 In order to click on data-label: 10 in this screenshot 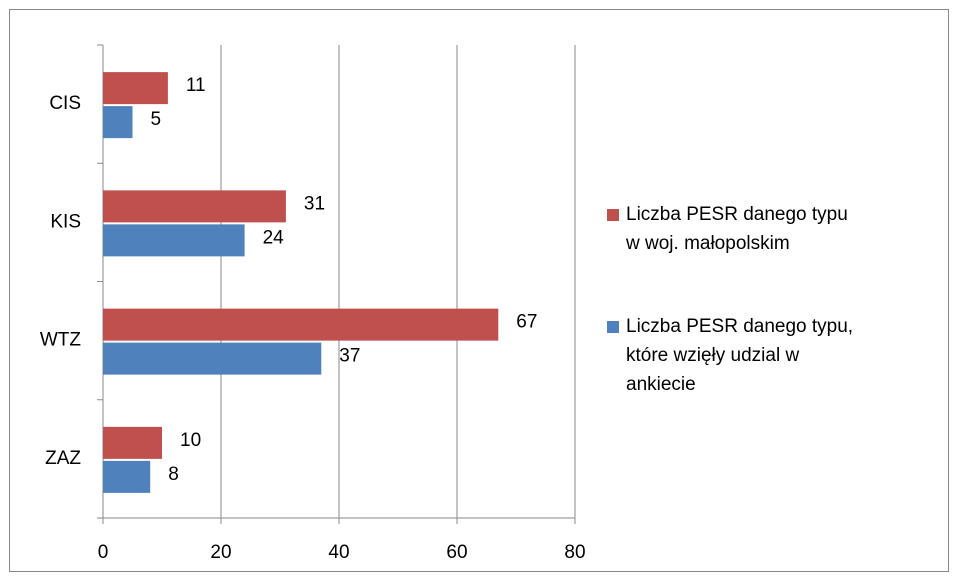, I will do `click(190, 440)`.